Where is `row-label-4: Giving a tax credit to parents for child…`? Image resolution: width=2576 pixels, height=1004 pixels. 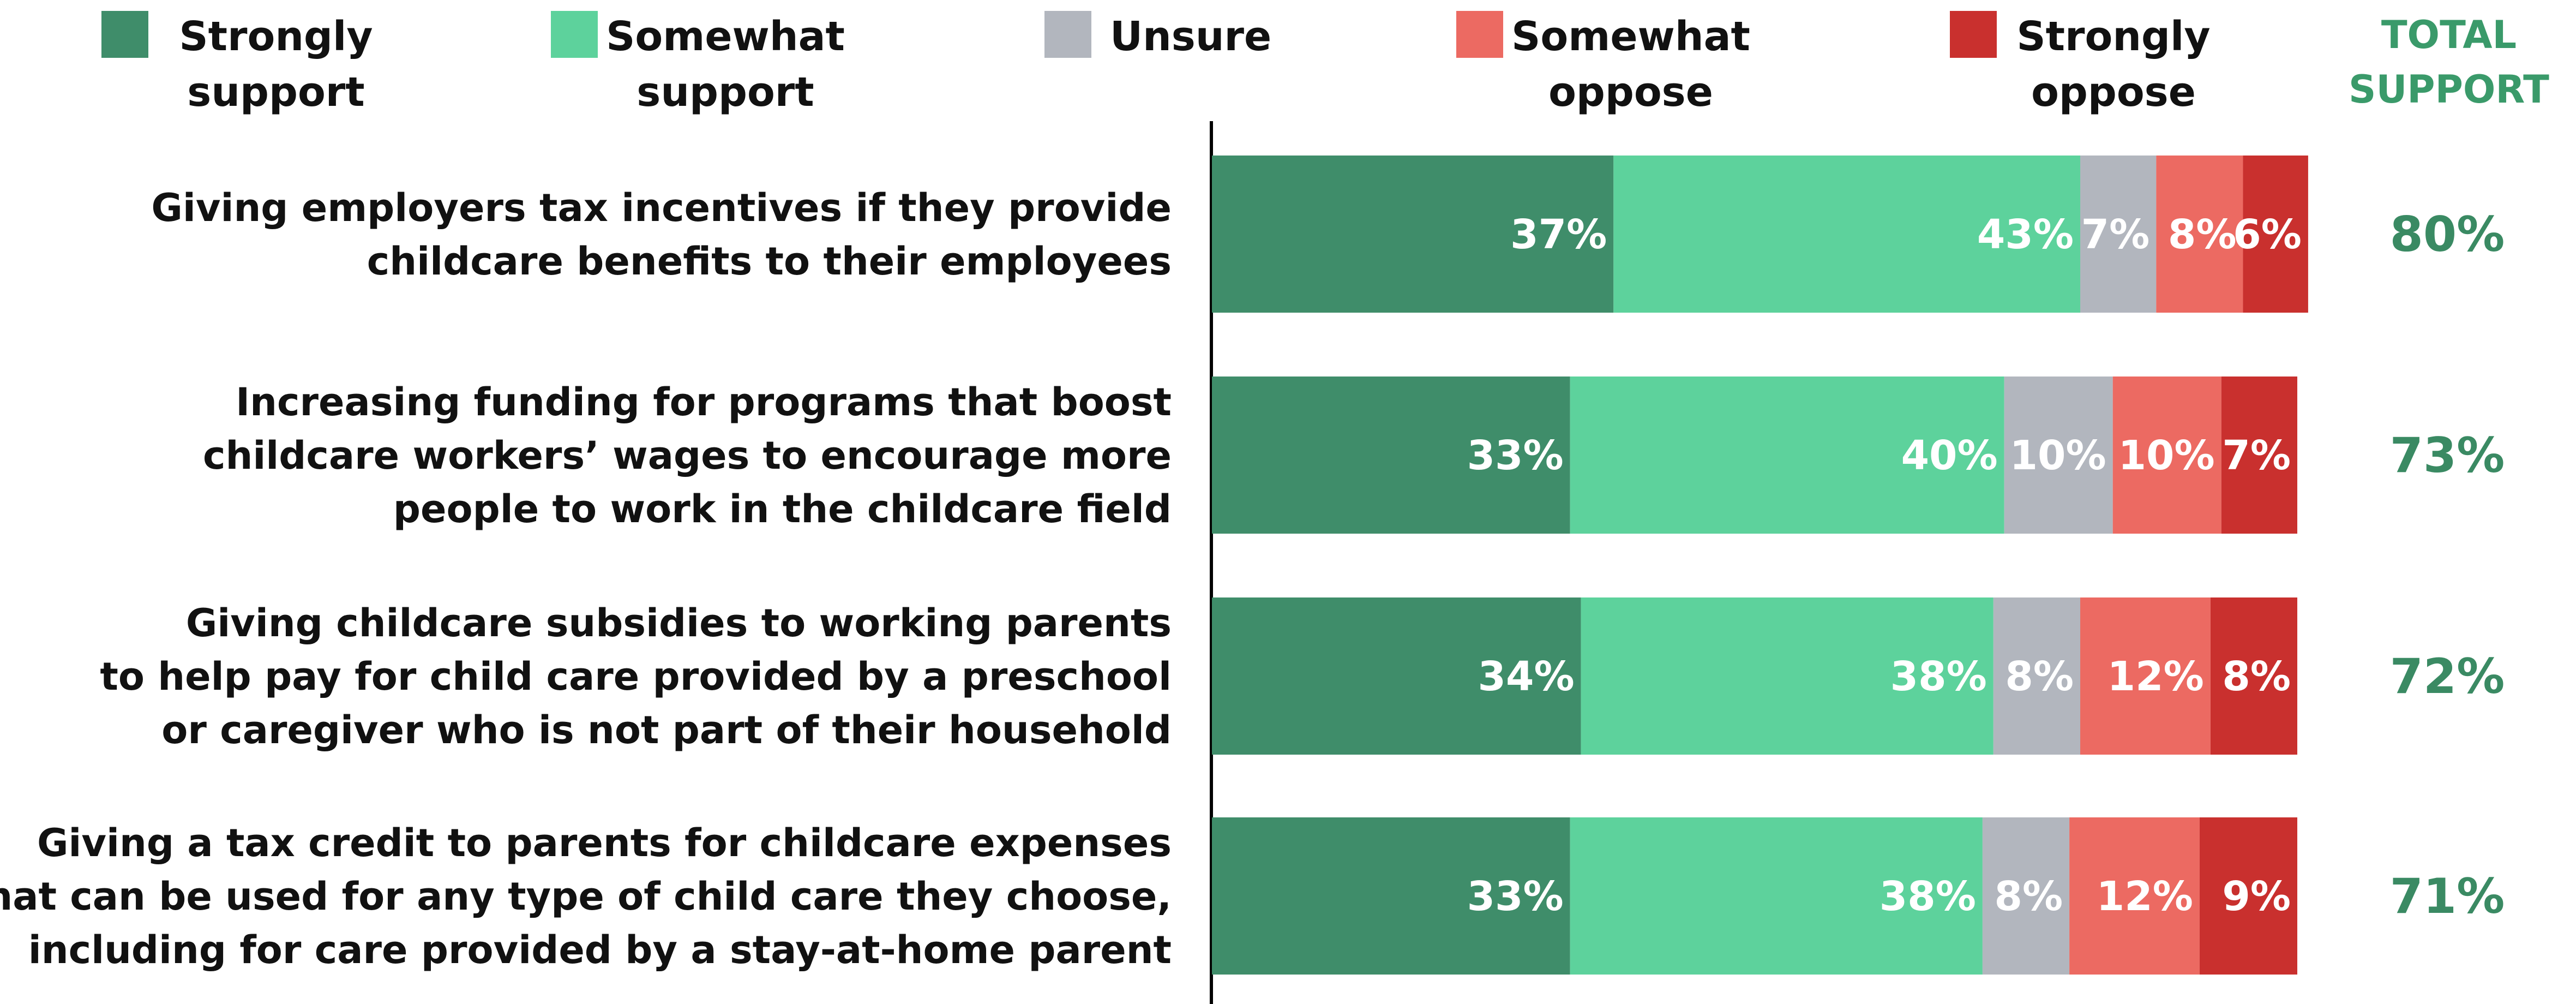 row-label-4: Giving a tax credit to parents for child… is located at coordinates (586, 896).